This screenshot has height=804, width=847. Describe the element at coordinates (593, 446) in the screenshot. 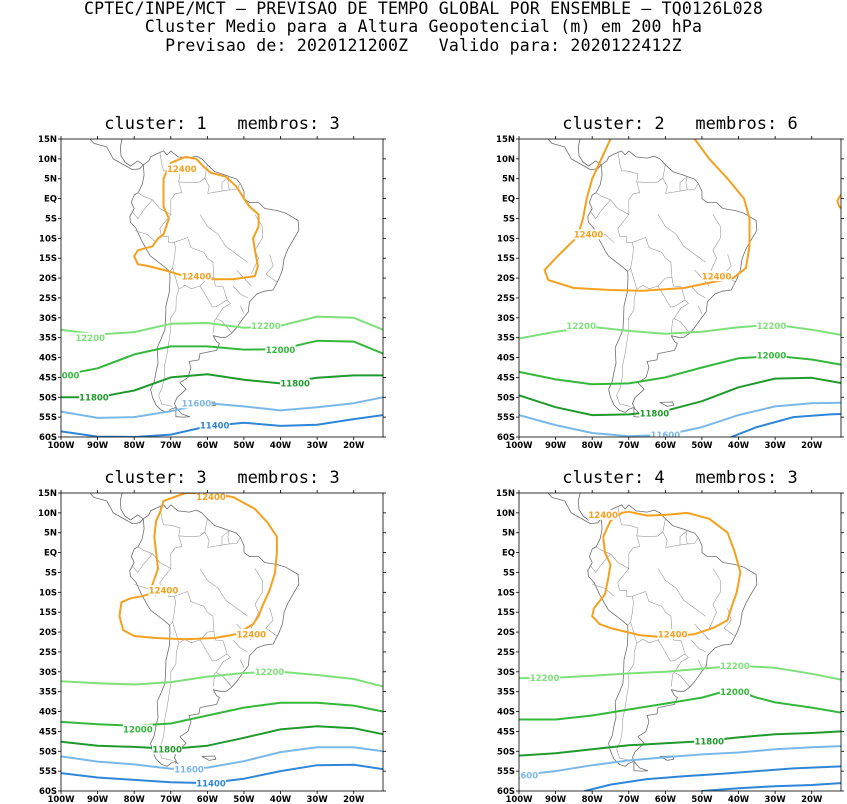

I see `lon-label: 80W` at that location.